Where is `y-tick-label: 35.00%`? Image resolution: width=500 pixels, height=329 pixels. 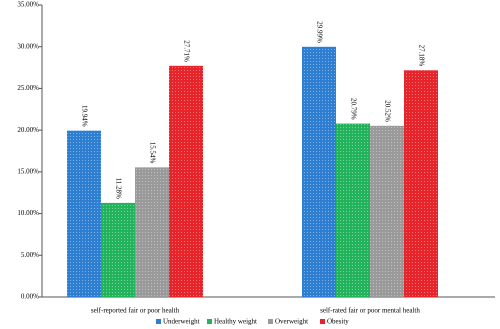
y-tick-label: 35.00% is located at coordinates (28, 5).